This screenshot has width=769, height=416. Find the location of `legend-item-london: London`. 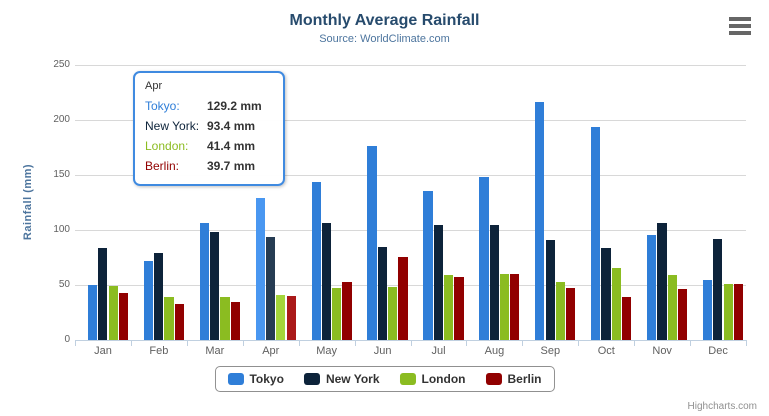

legend-item-london: London is located at coordinates (432, 379).